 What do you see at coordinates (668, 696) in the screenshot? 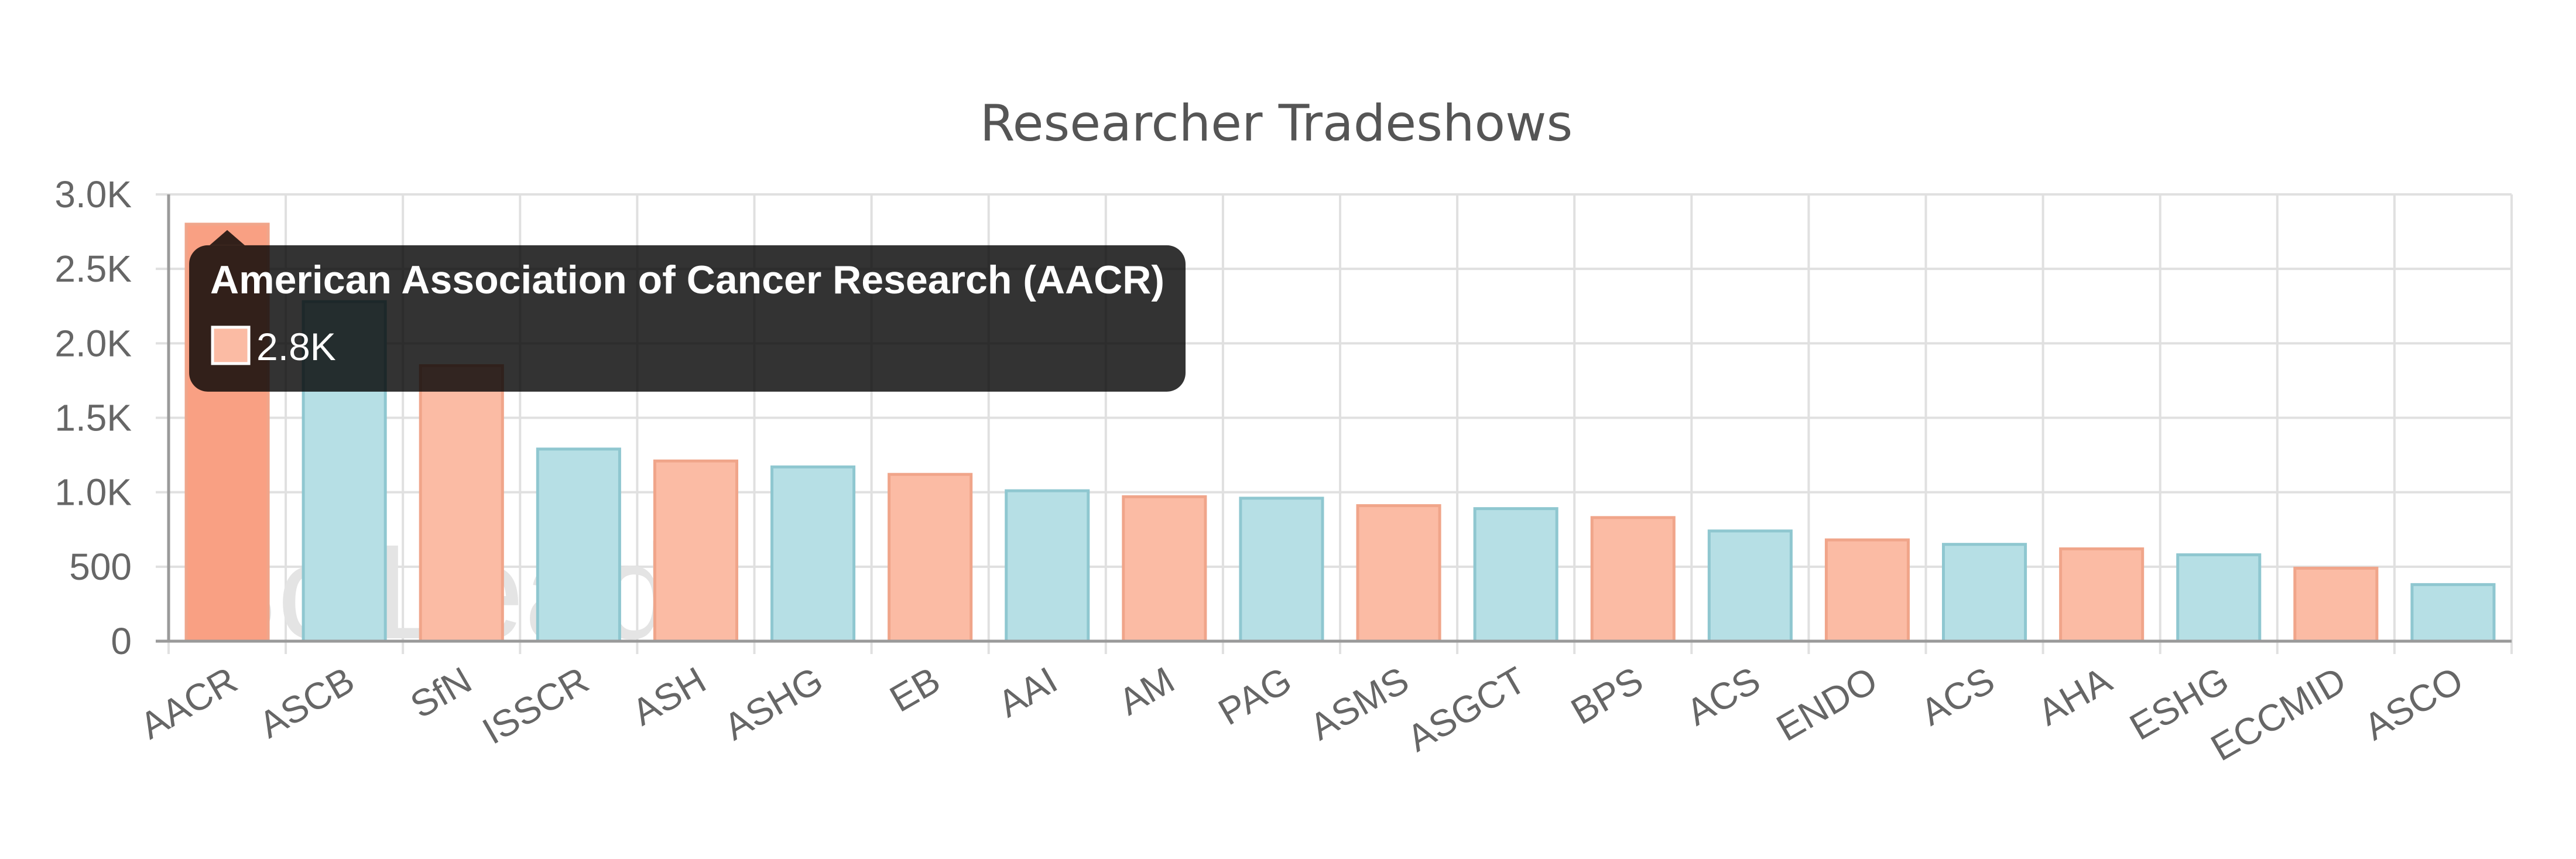
I see `x-tick-label: ASH` at bounding box center [668, 696].